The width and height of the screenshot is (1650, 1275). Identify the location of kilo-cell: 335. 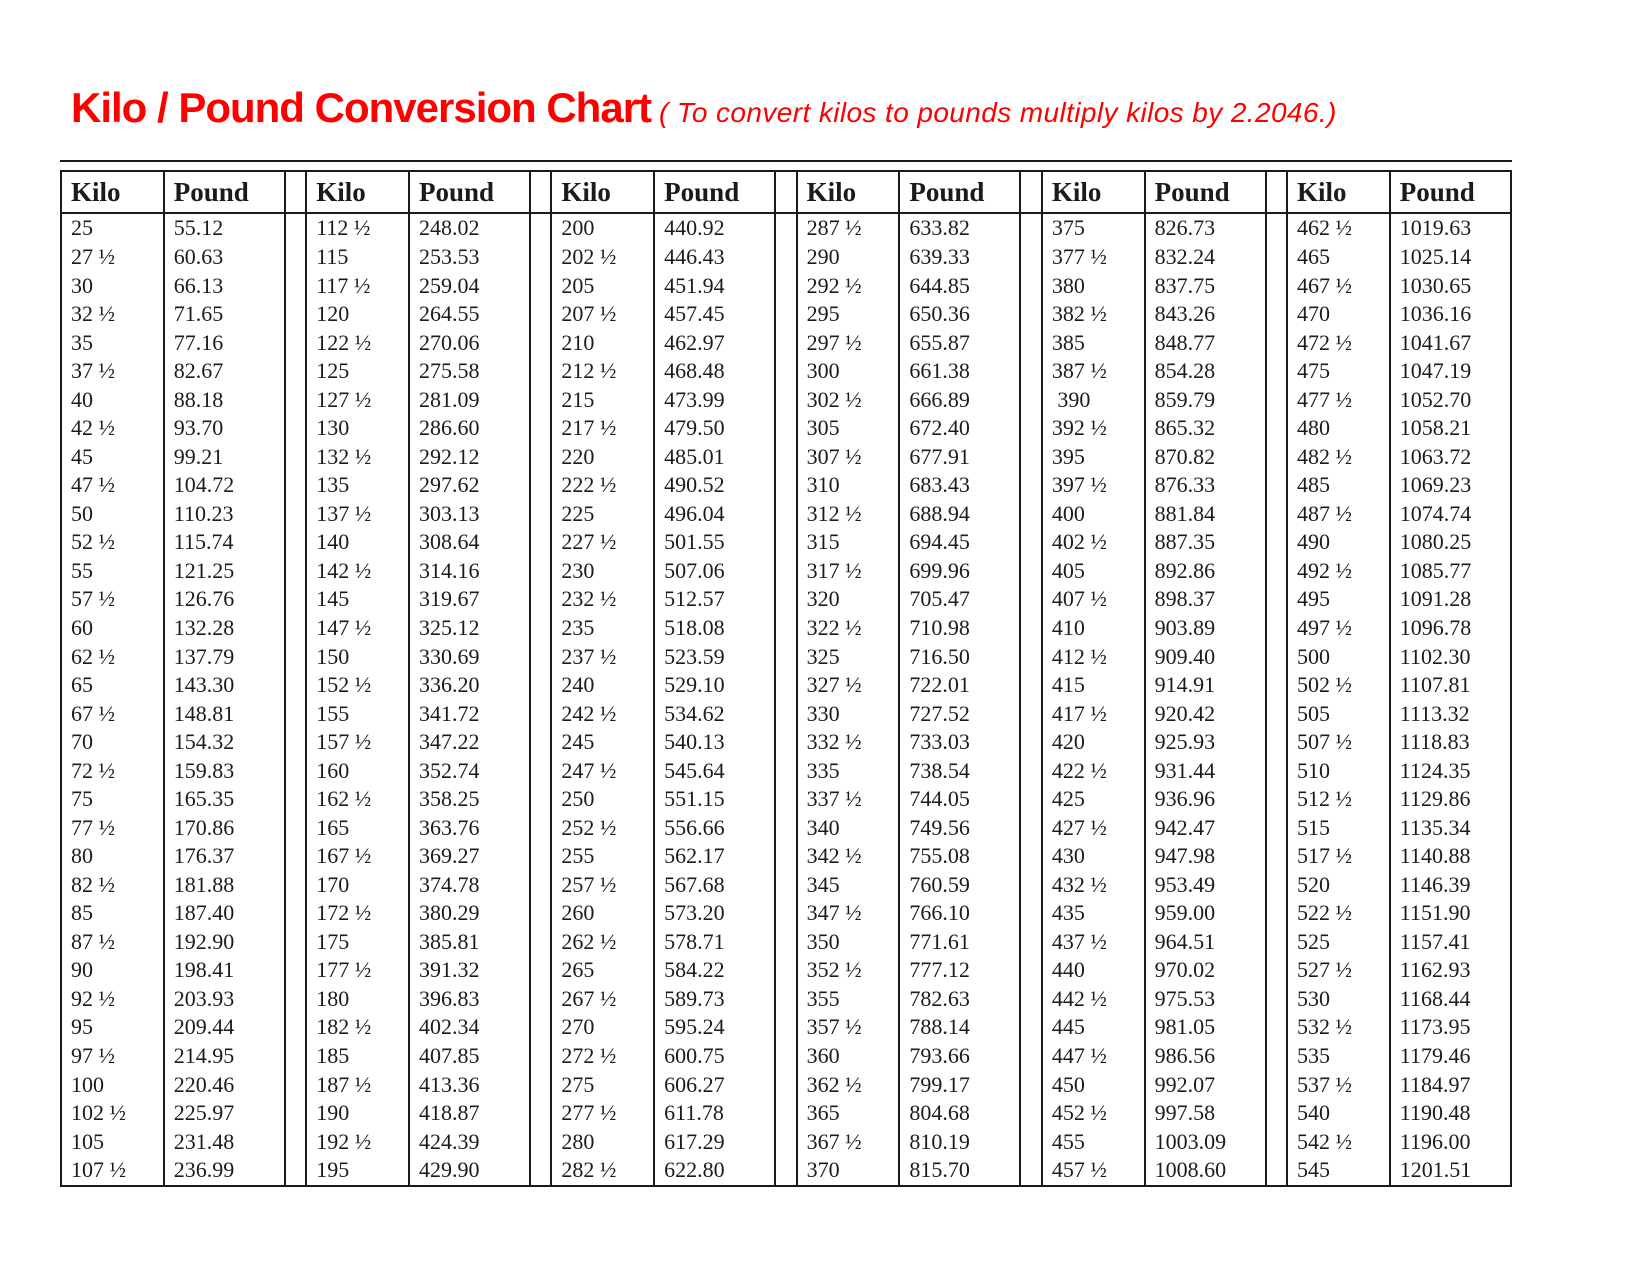
(848, 770).